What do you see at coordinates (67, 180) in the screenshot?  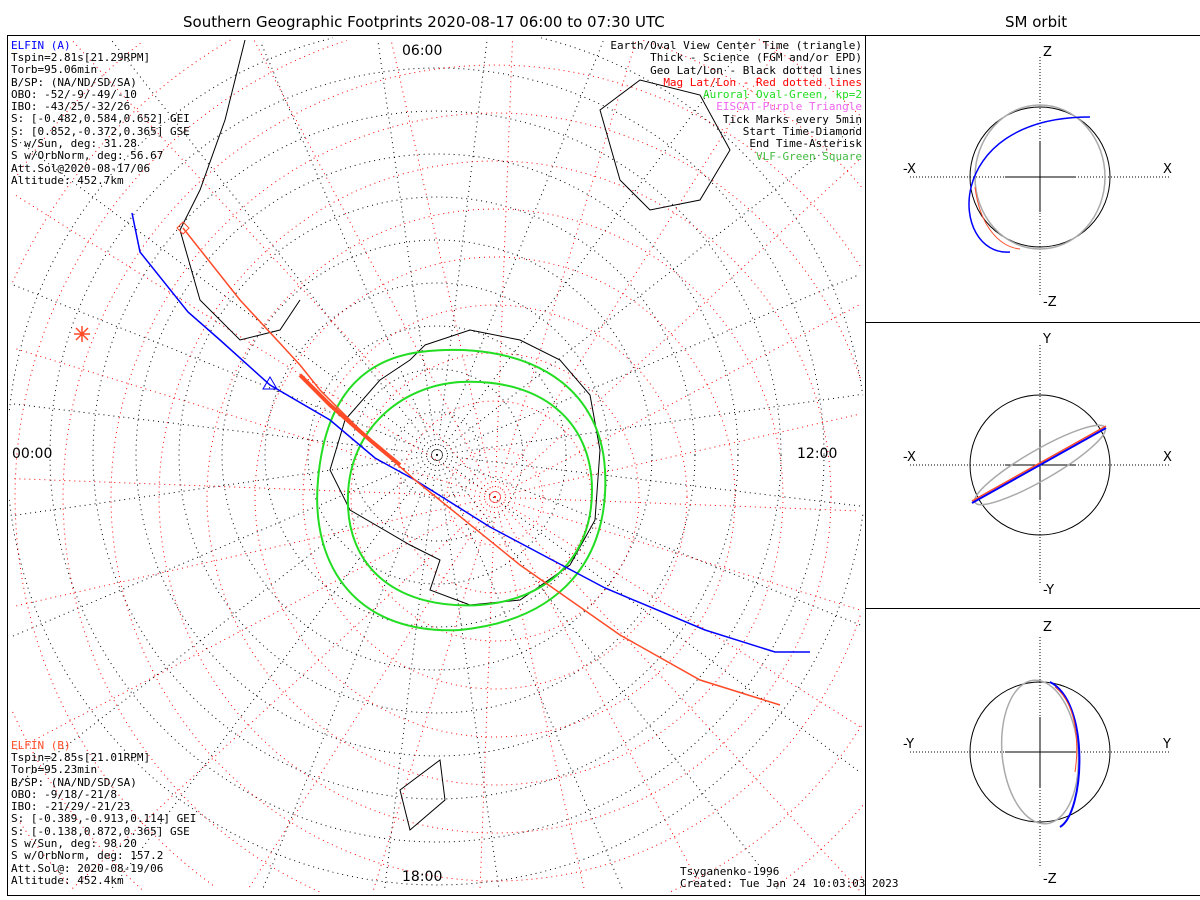 I see `elfin-a-info-line: Altitude: 452.7km` at bounding box center [67, 180].